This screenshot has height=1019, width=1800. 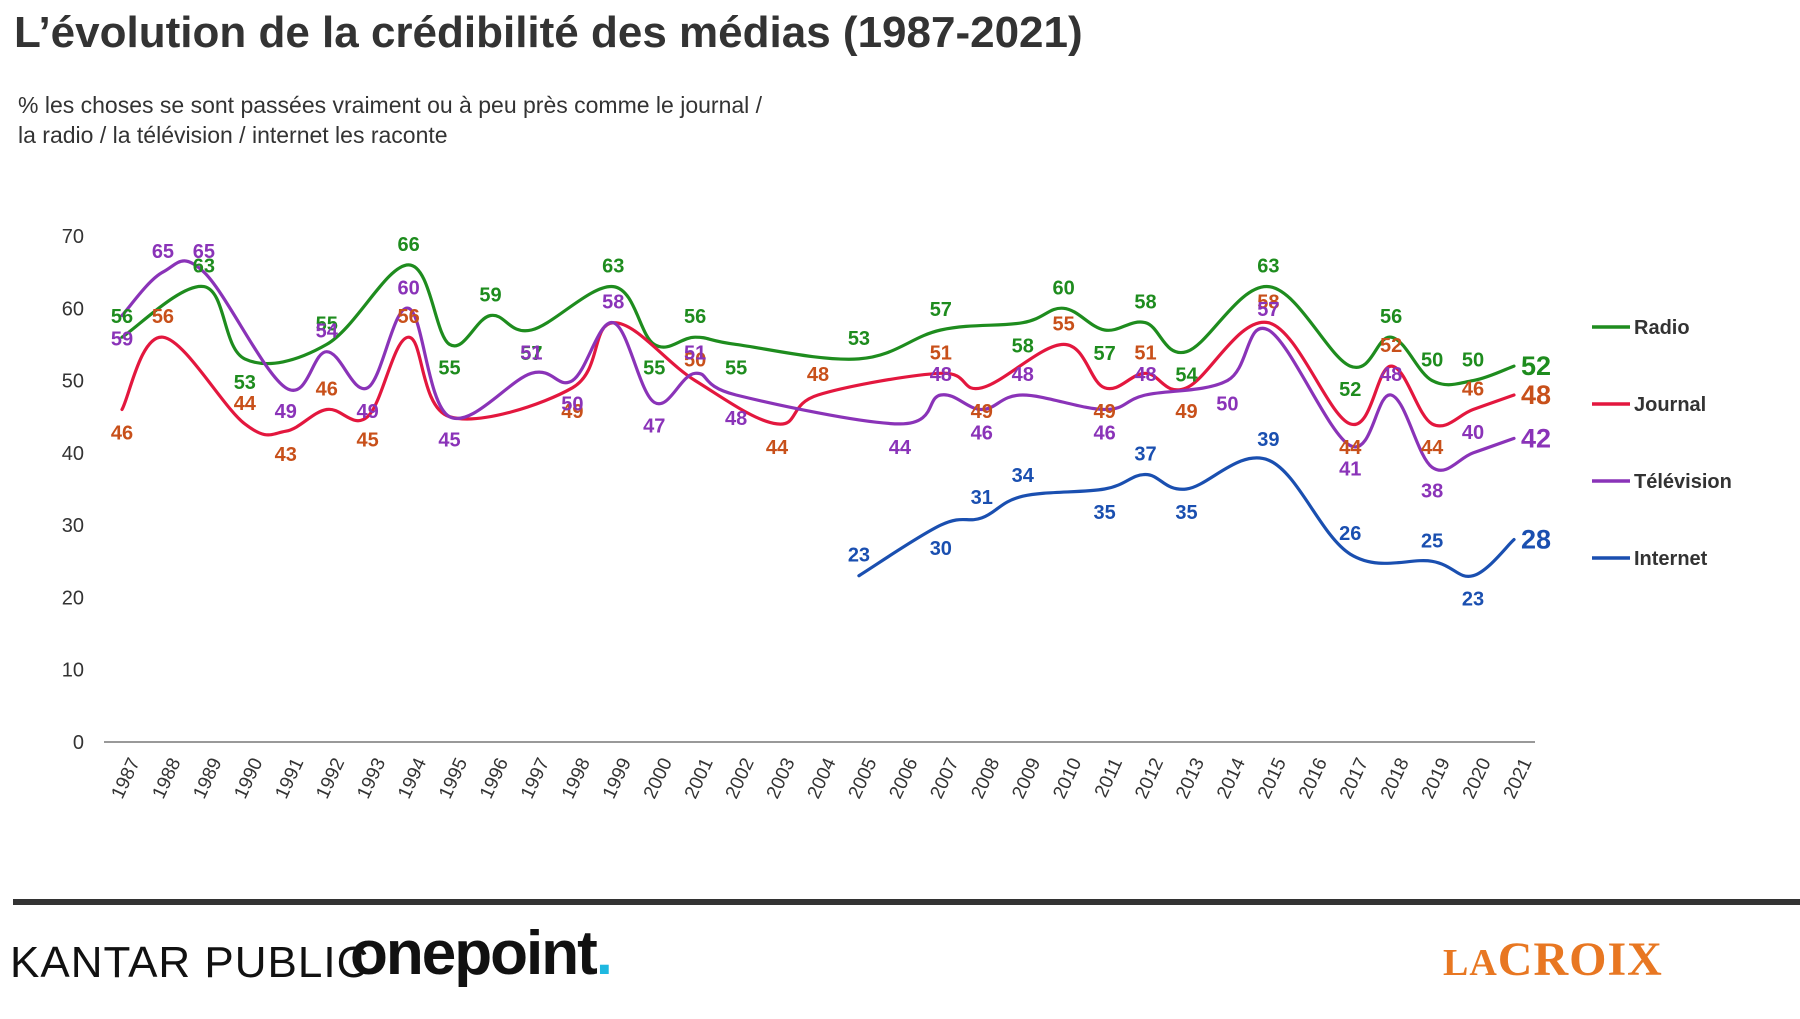 What do you see at coordinates (1473, 433) in the screenshot?
I see `data-label-télévision: 40` at bounding box center [1473, 433].